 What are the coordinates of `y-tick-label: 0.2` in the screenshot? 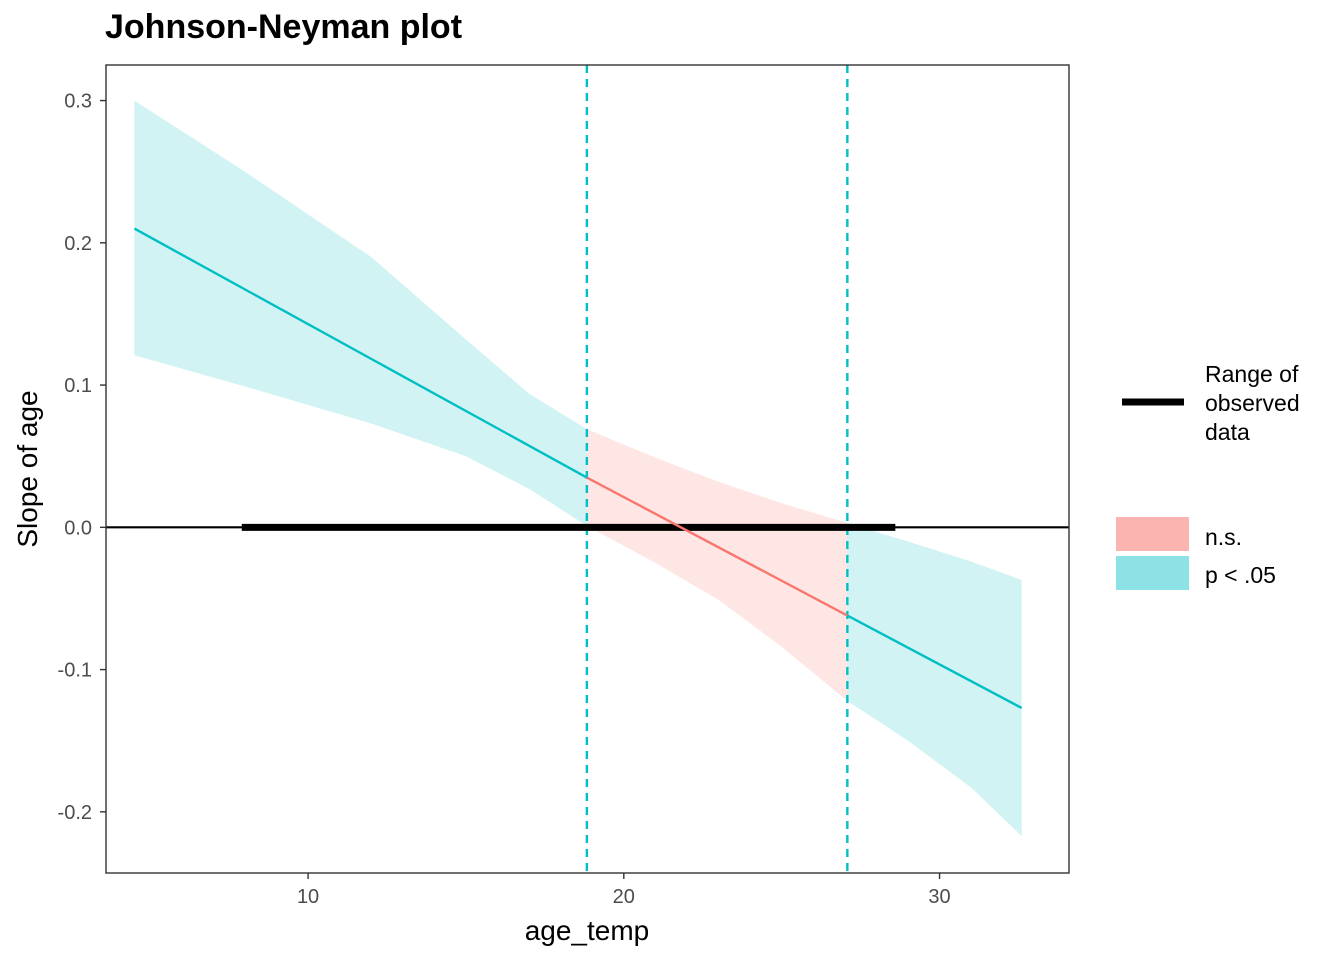 It's located at (78, 244).